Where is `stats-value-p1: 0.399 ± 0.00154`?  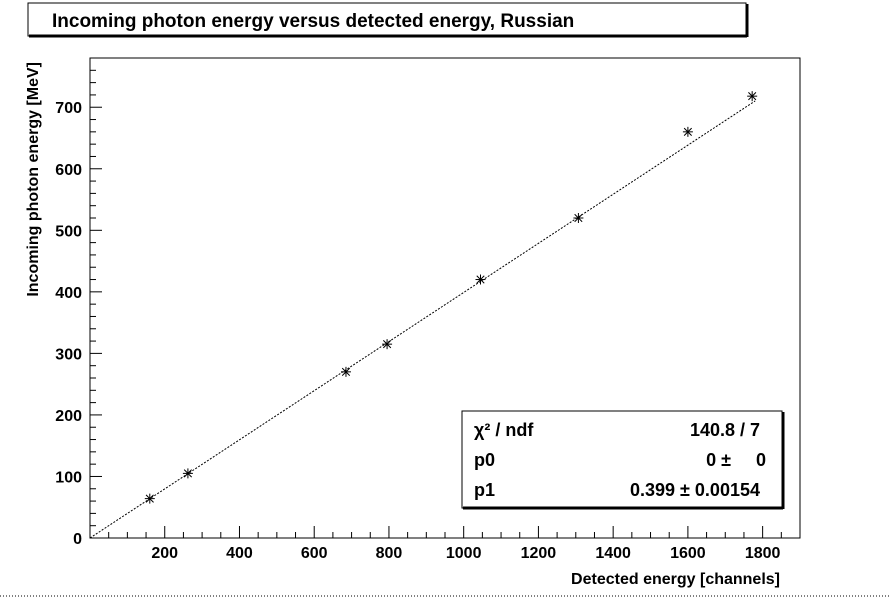 stats-value-p1: 0.399 ± 0.00154 is located at coordinates (695, 490).